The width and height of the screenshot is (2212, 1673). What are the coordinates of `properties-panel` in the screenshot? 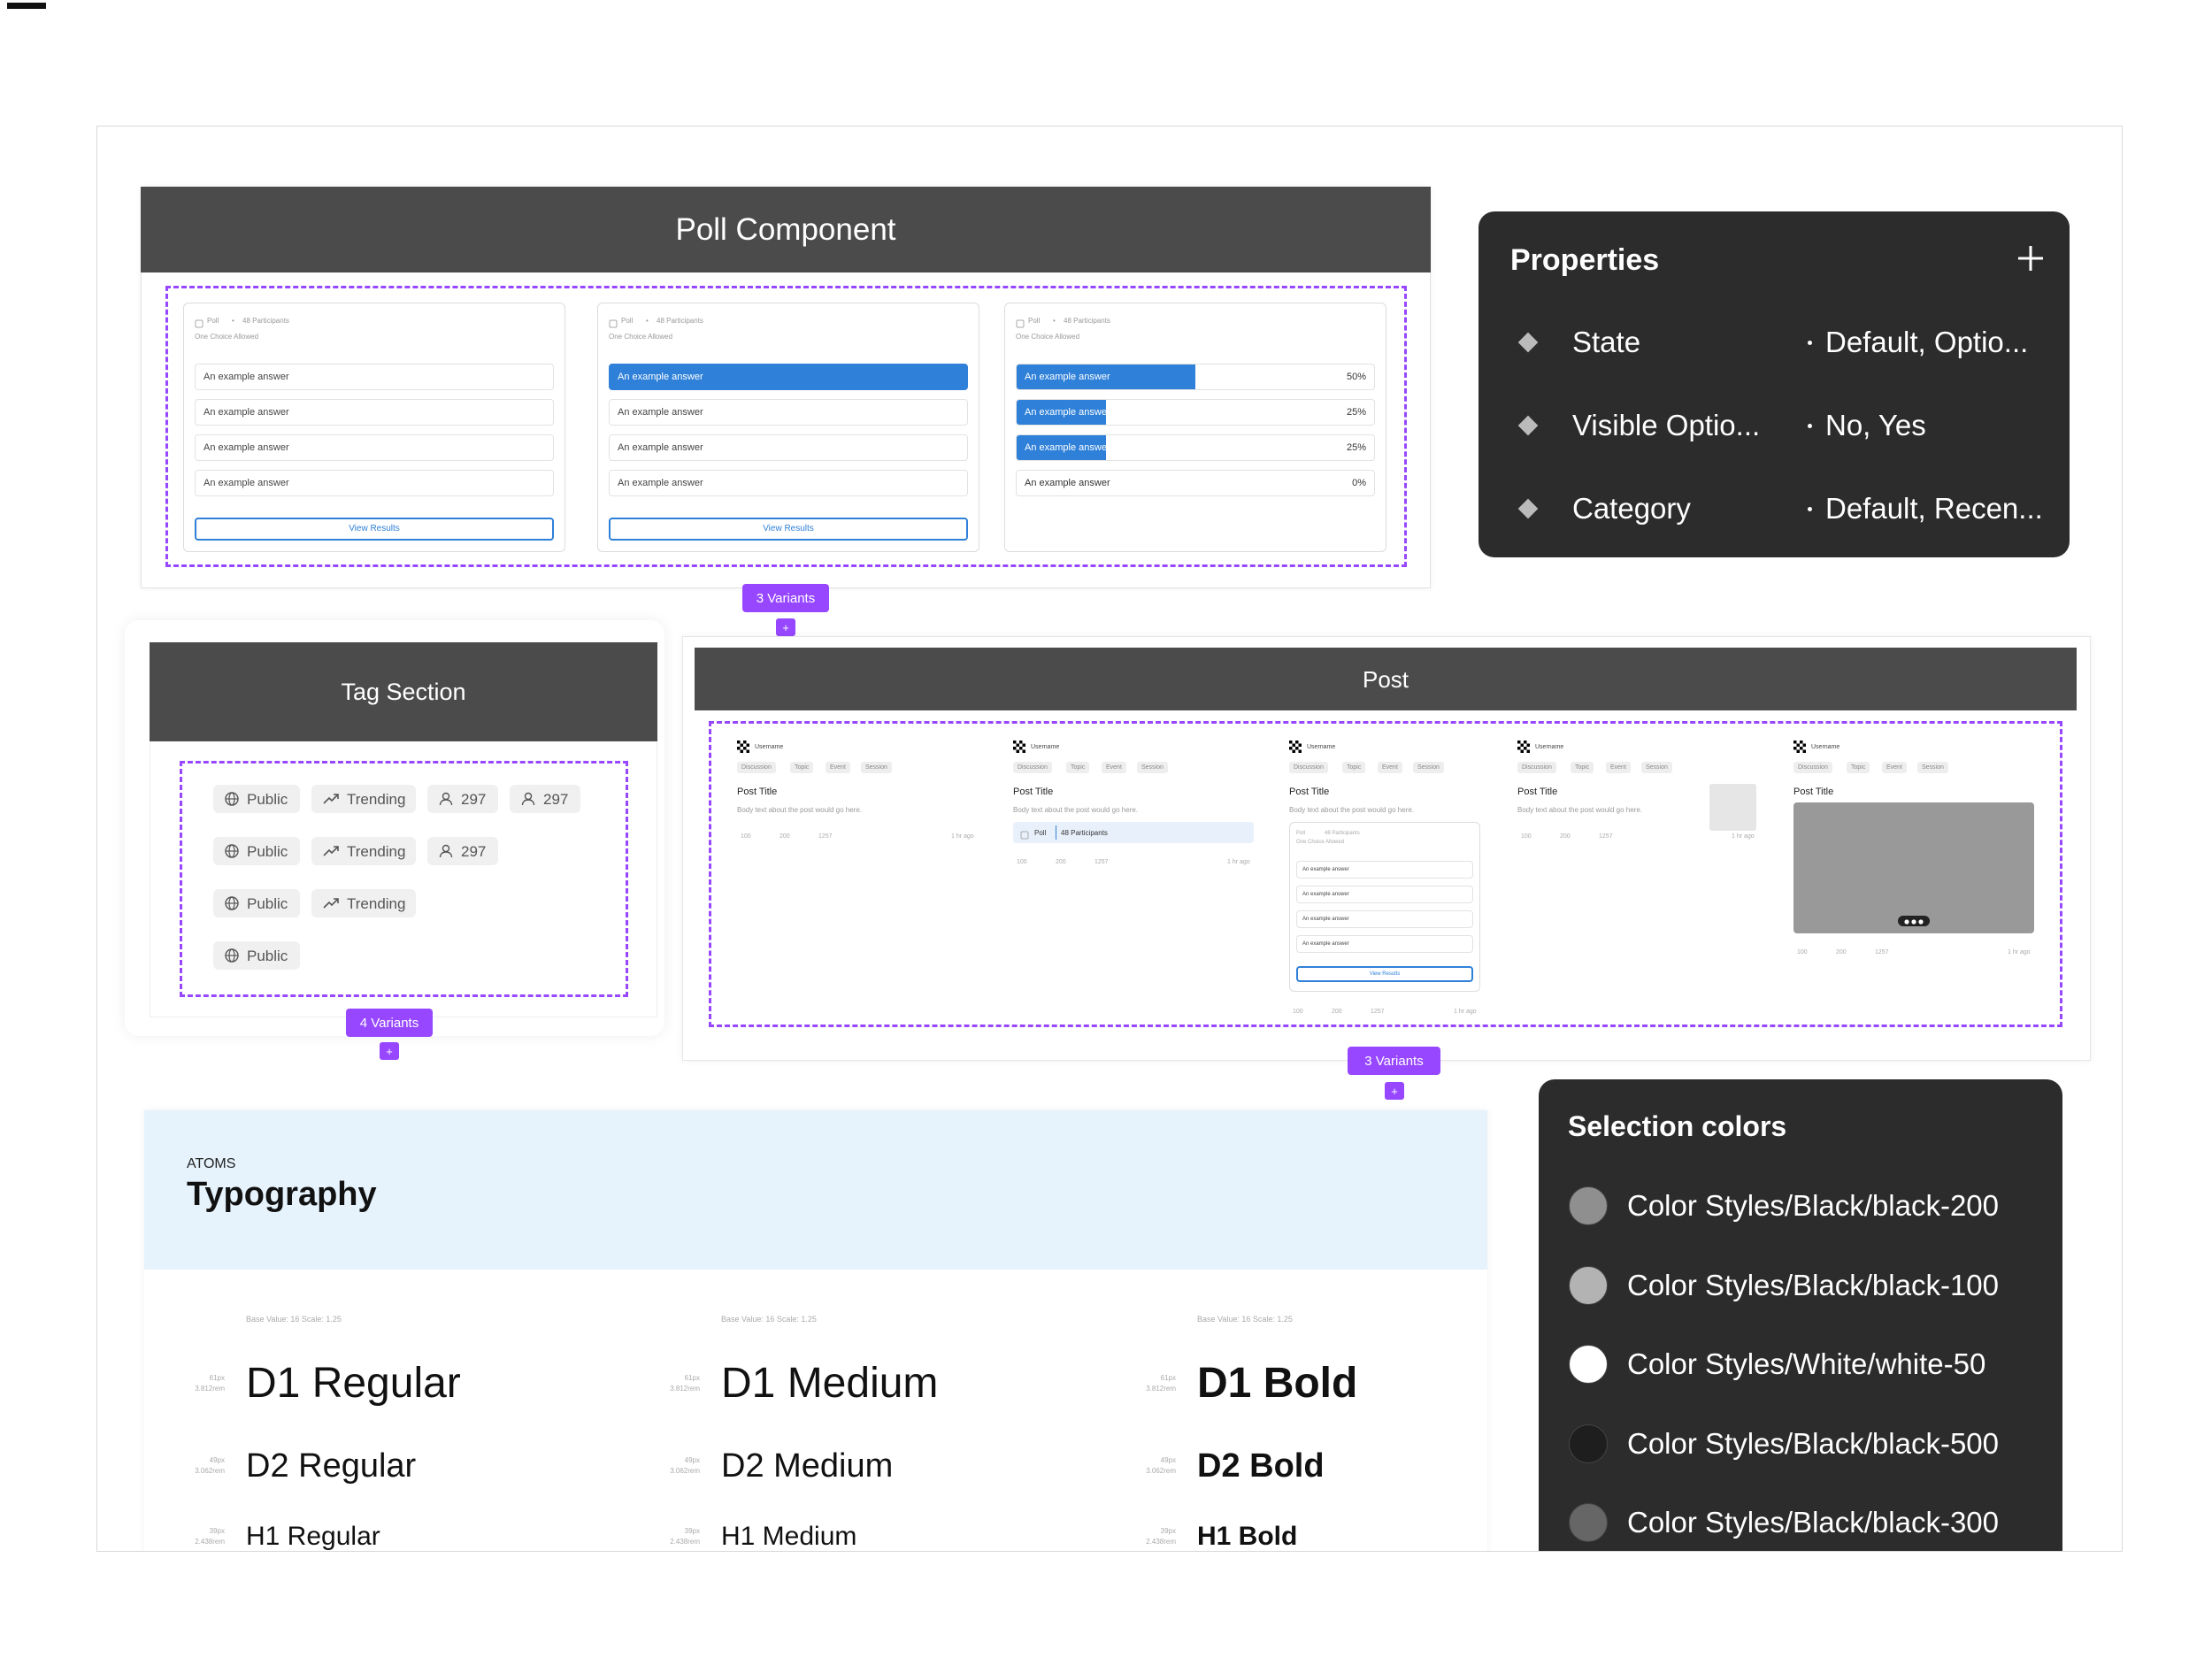 It's located at (1775, 384).